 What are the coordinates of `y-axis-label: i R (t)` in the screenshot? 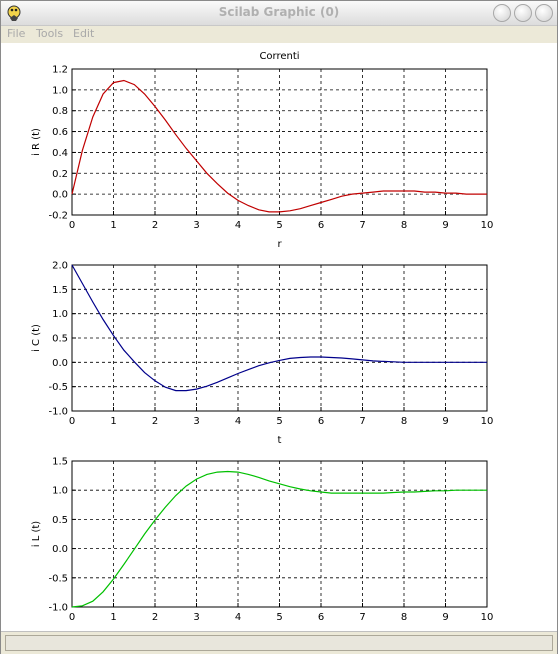 It's located at (36, 142).